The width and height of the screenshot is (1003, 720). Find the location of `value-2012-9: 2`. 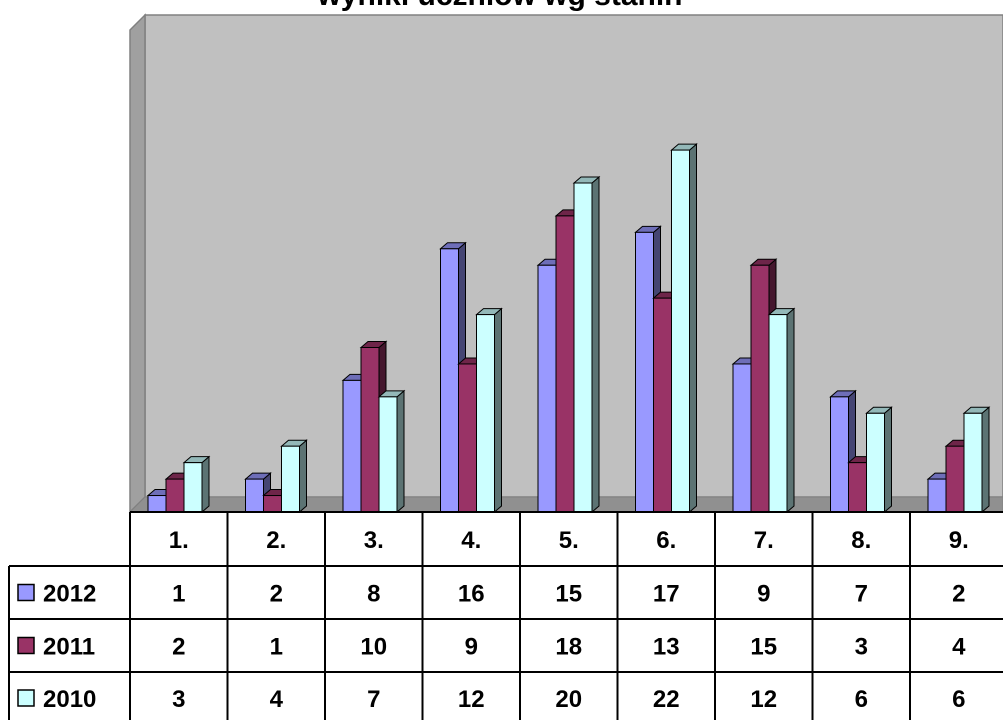

value-2012-9: 2 is located at coordinates (958, 594).